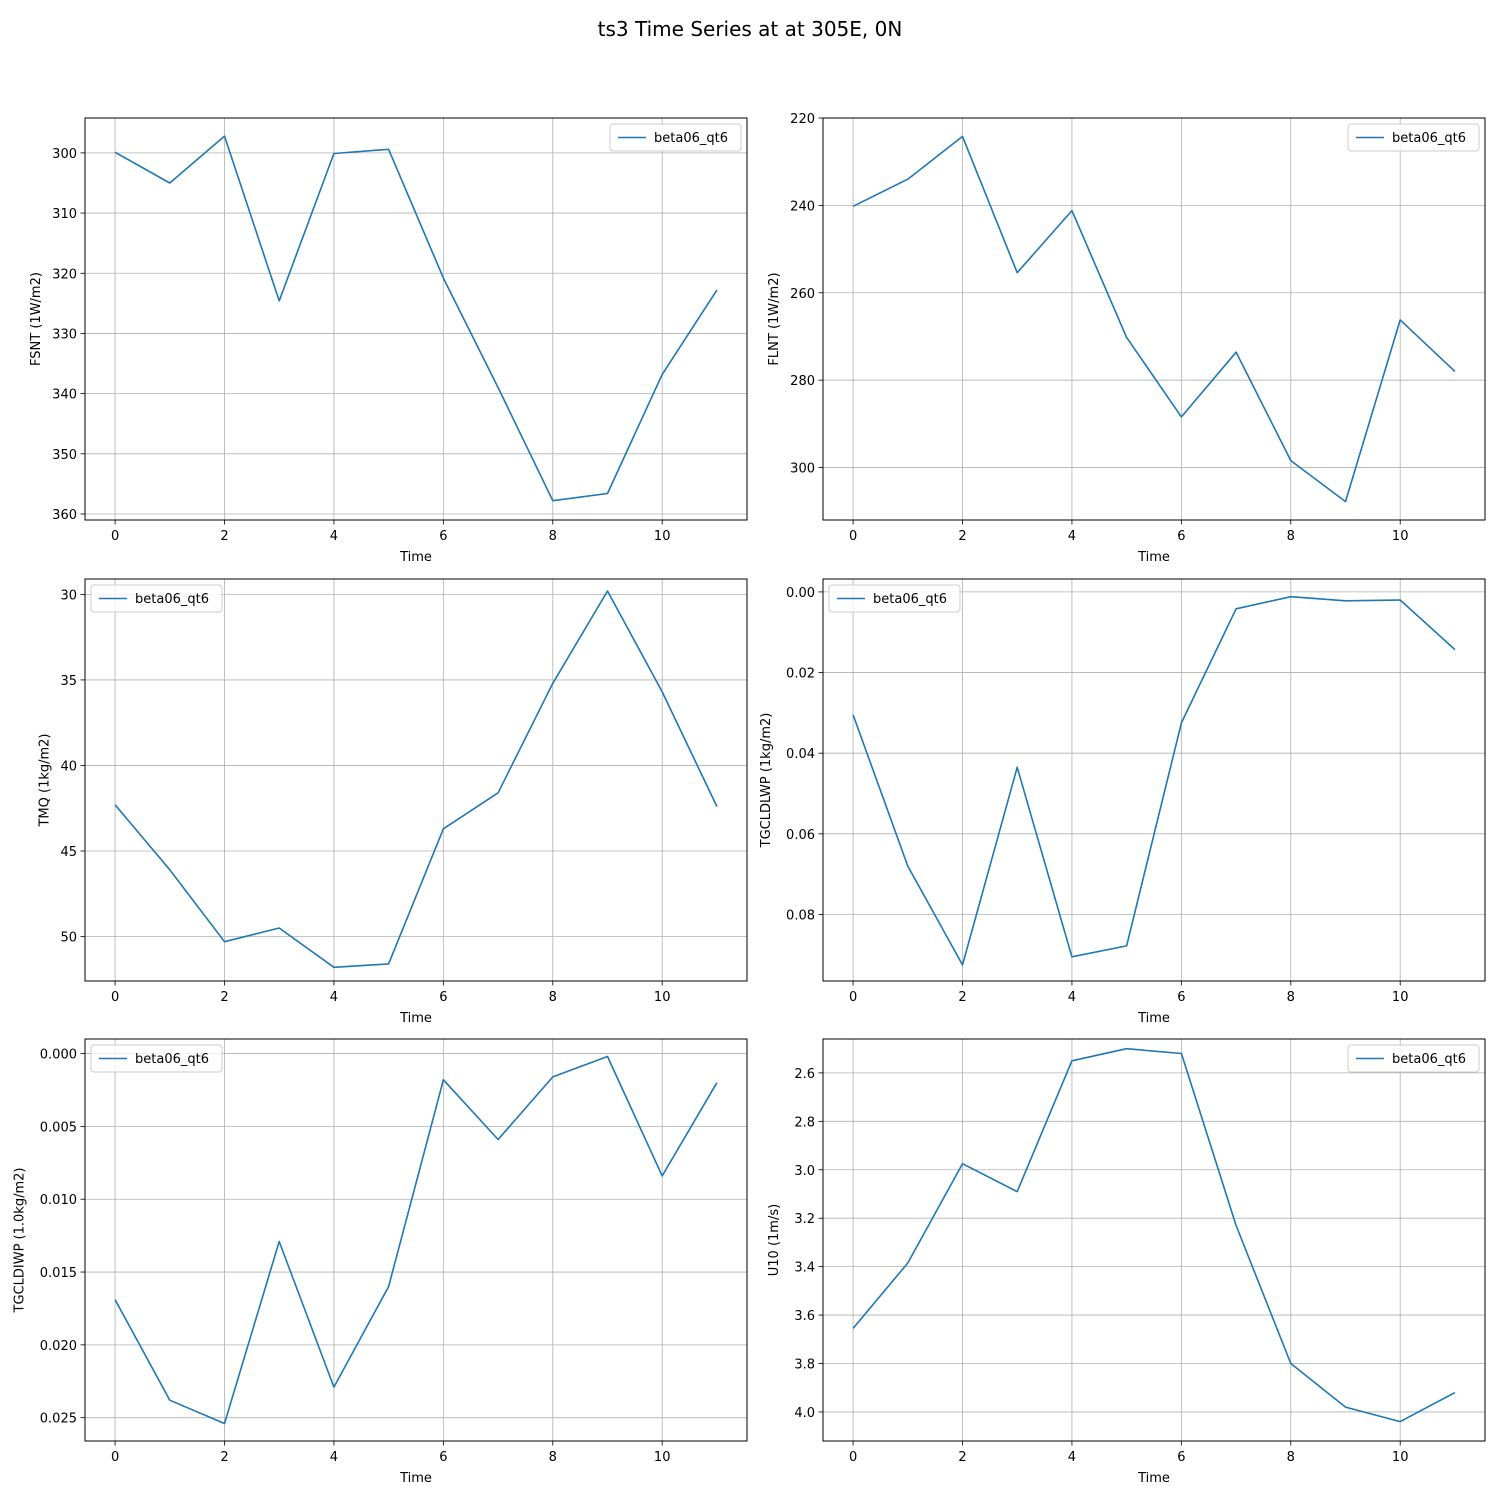 The width and height of the screenshot is (1500, 1500). Describe the element at coordinates (64, 214) in the screenshot. I see `y-tick-label: 310` at that location.